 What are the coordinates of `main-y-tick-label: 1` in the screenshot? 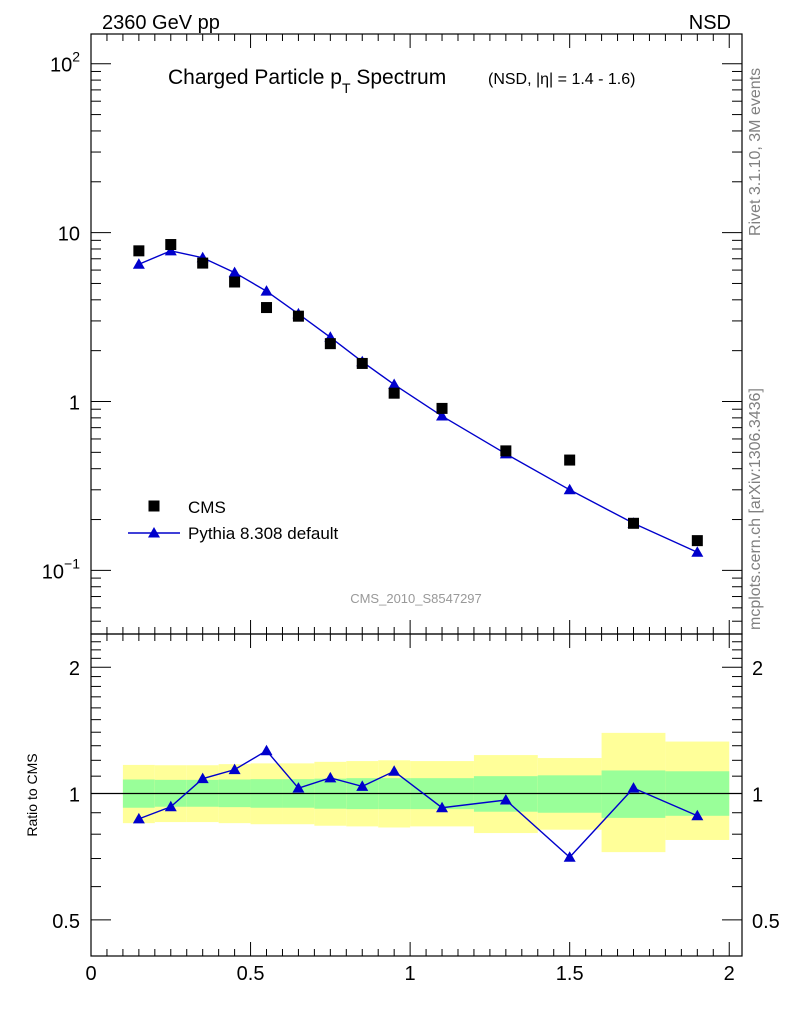 It's located at (74, 403).